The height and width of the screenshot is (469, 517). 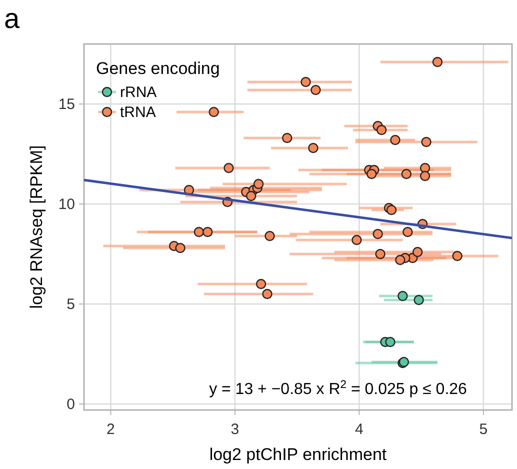 I want to click on legend-title: Genes encoding, so click(x=158, y=68).